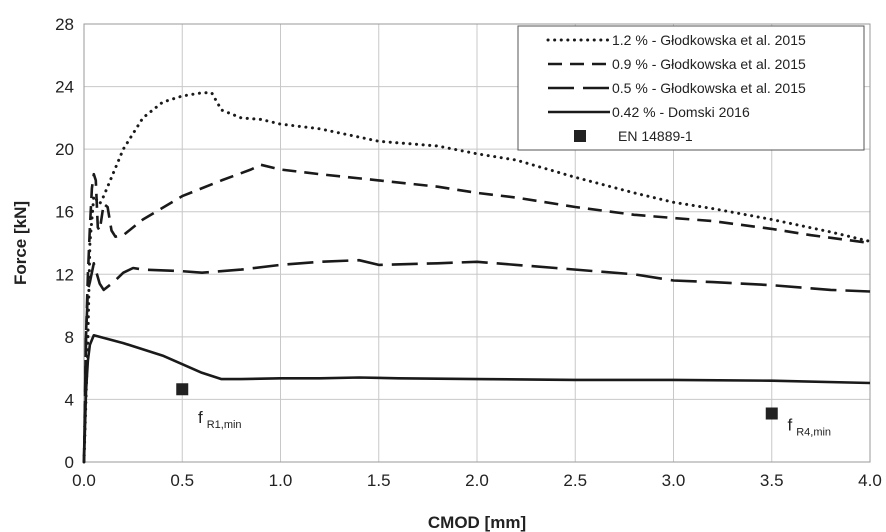 Image resolution: width=886 pixels, height=532 pixels. Describe the element at coordinates (69, 399) in the screenshot. I see `y-tick-label: 4` at that location.